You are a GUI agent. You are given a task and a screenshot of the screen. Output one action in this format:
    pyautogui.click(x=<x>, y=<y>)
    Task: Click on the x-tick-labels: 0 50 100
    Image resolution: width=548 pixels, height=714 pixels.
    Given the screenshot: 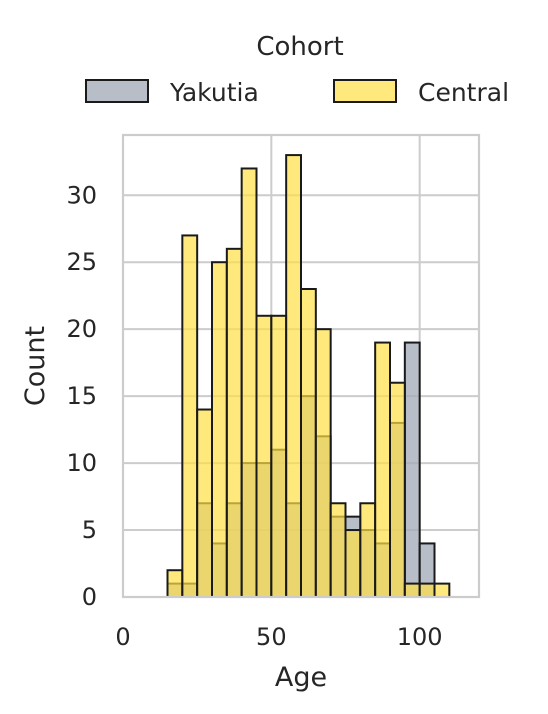 What is the action you would take?
    pyautogui.click(x=278, y=637)
    